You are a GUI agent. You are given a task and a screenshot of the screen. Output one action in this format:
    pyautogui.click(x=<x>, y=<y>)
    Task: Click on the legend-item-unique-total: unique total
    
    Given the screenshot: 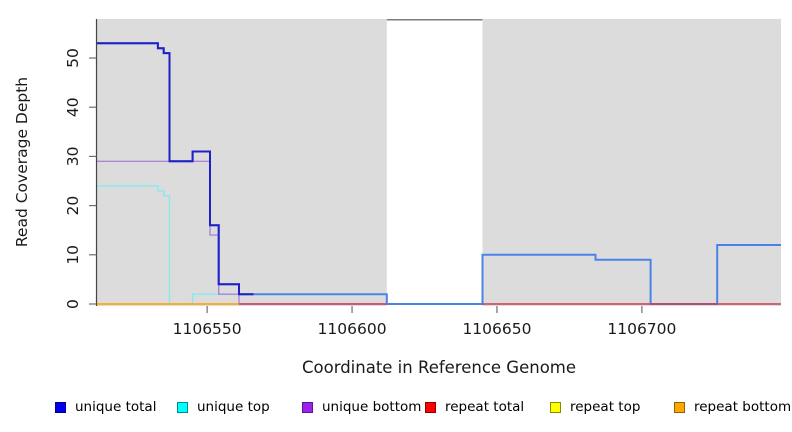 What is the action you would take?
    pyautogui.click(x=105, y=407)
    